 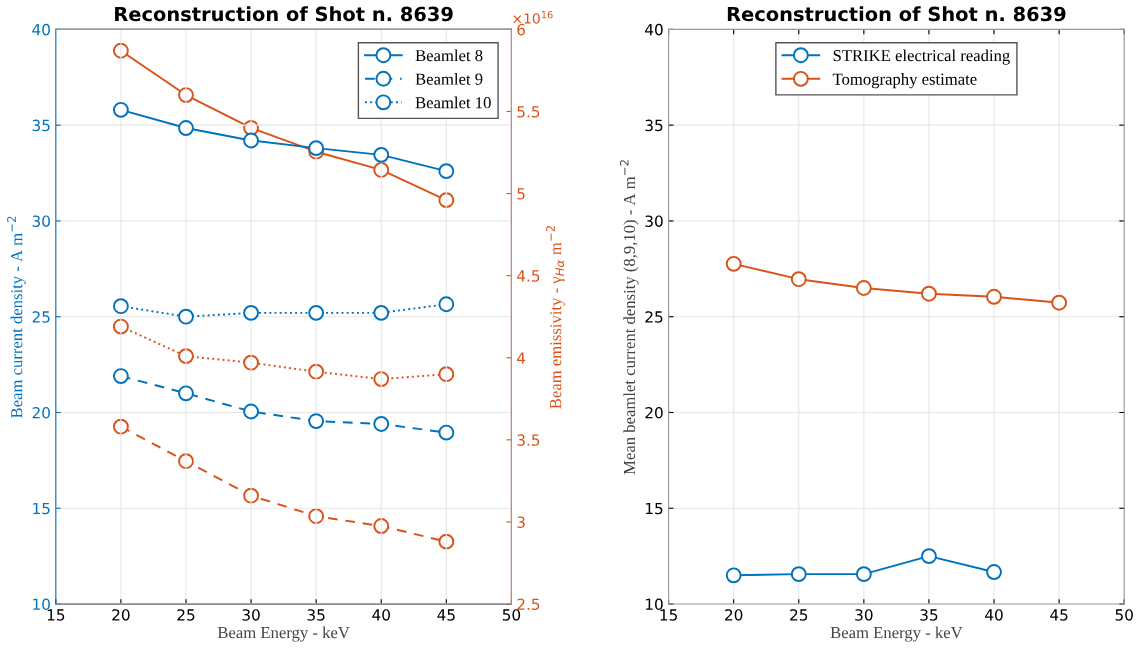 What do you see at coordinates (449, 55) in the screenshot?
I see `legend-label: Beamlet 8` at bounding box center [449, 55].